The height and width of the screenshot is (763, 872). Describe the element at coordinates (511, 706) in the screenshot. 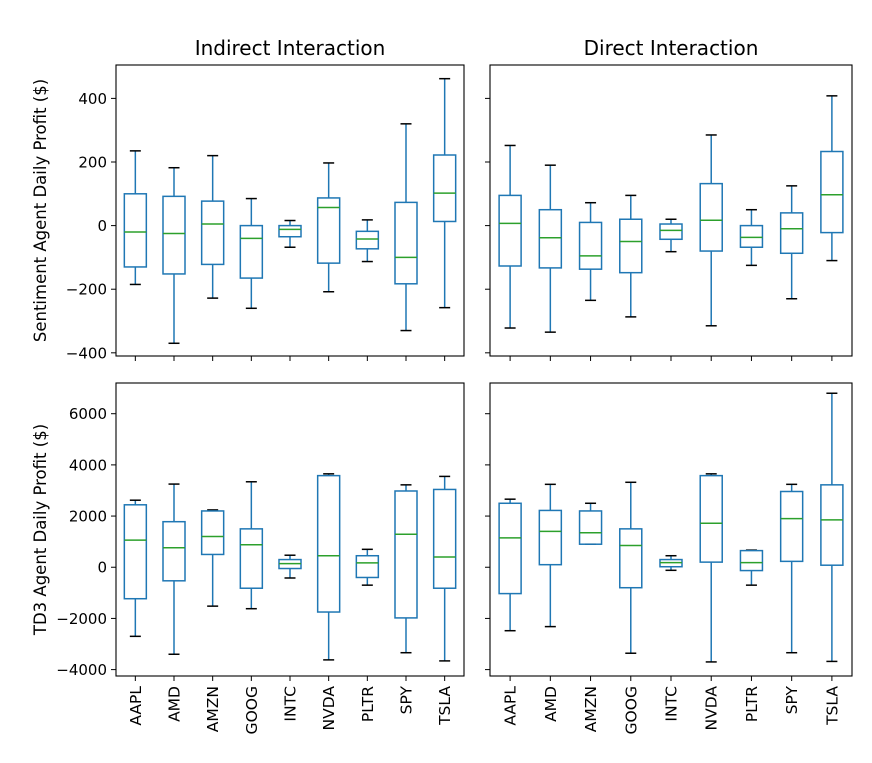

I see `x-tick-label: AAPL` at that location.